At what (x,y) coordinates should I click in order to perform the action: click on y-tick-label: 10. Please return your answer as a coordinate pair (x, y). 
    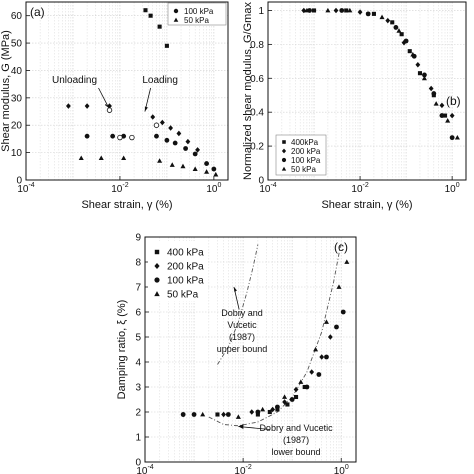
    Looking at the image, I should click on (17, 153).